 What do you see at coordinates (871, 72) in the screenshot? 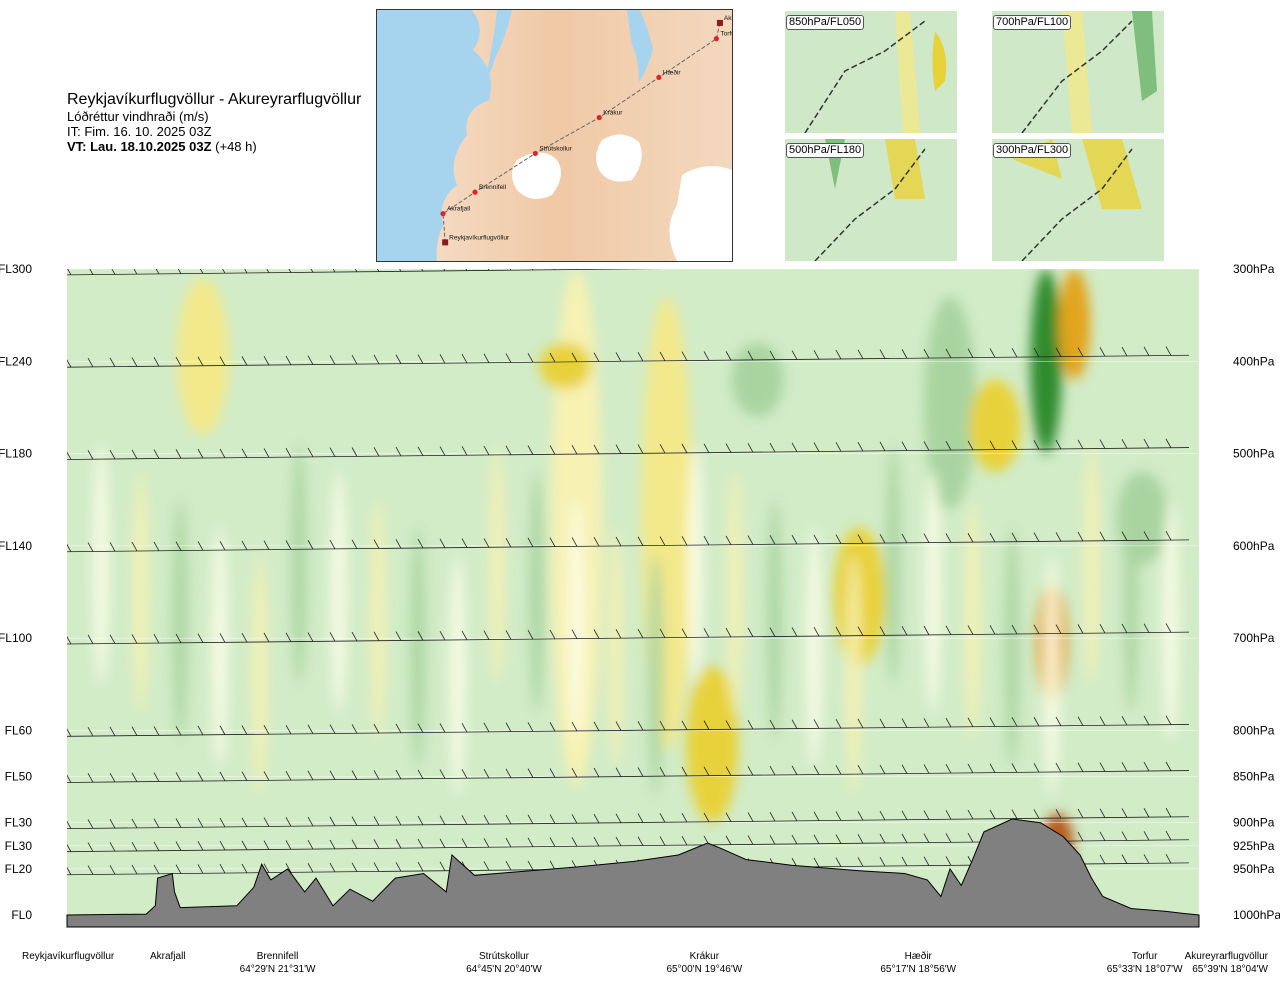
I see `mini-map-850: 850hPa/FL050` at bounding box center [871, 72].